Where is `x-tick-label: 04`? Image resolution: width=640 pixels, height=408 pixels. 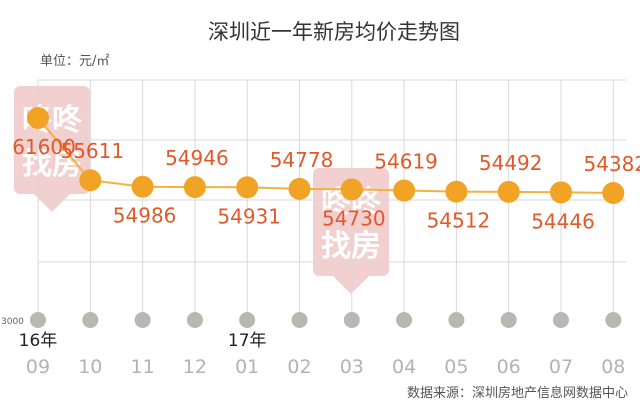
x-tick-label: 04 is located at coordinates (404, 367).